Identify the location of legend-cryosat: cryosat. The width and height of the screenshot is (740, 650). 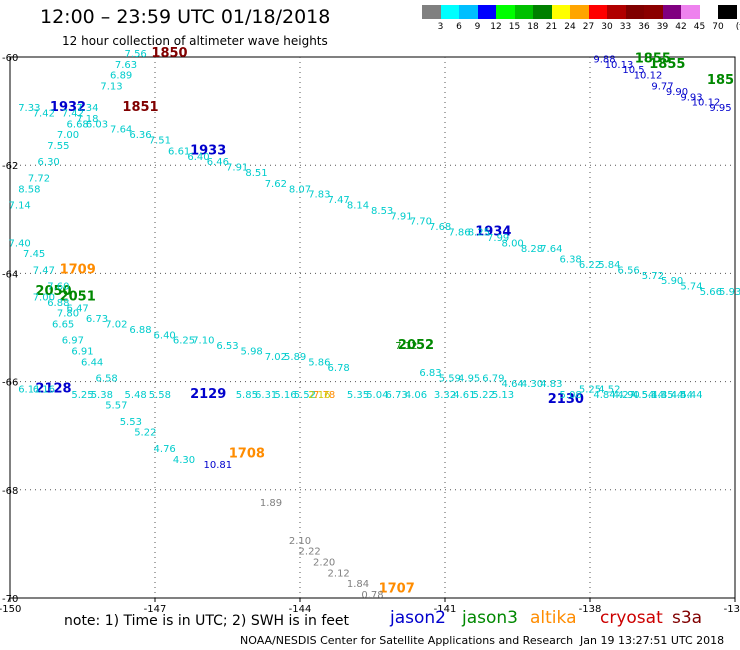
(631, 618).